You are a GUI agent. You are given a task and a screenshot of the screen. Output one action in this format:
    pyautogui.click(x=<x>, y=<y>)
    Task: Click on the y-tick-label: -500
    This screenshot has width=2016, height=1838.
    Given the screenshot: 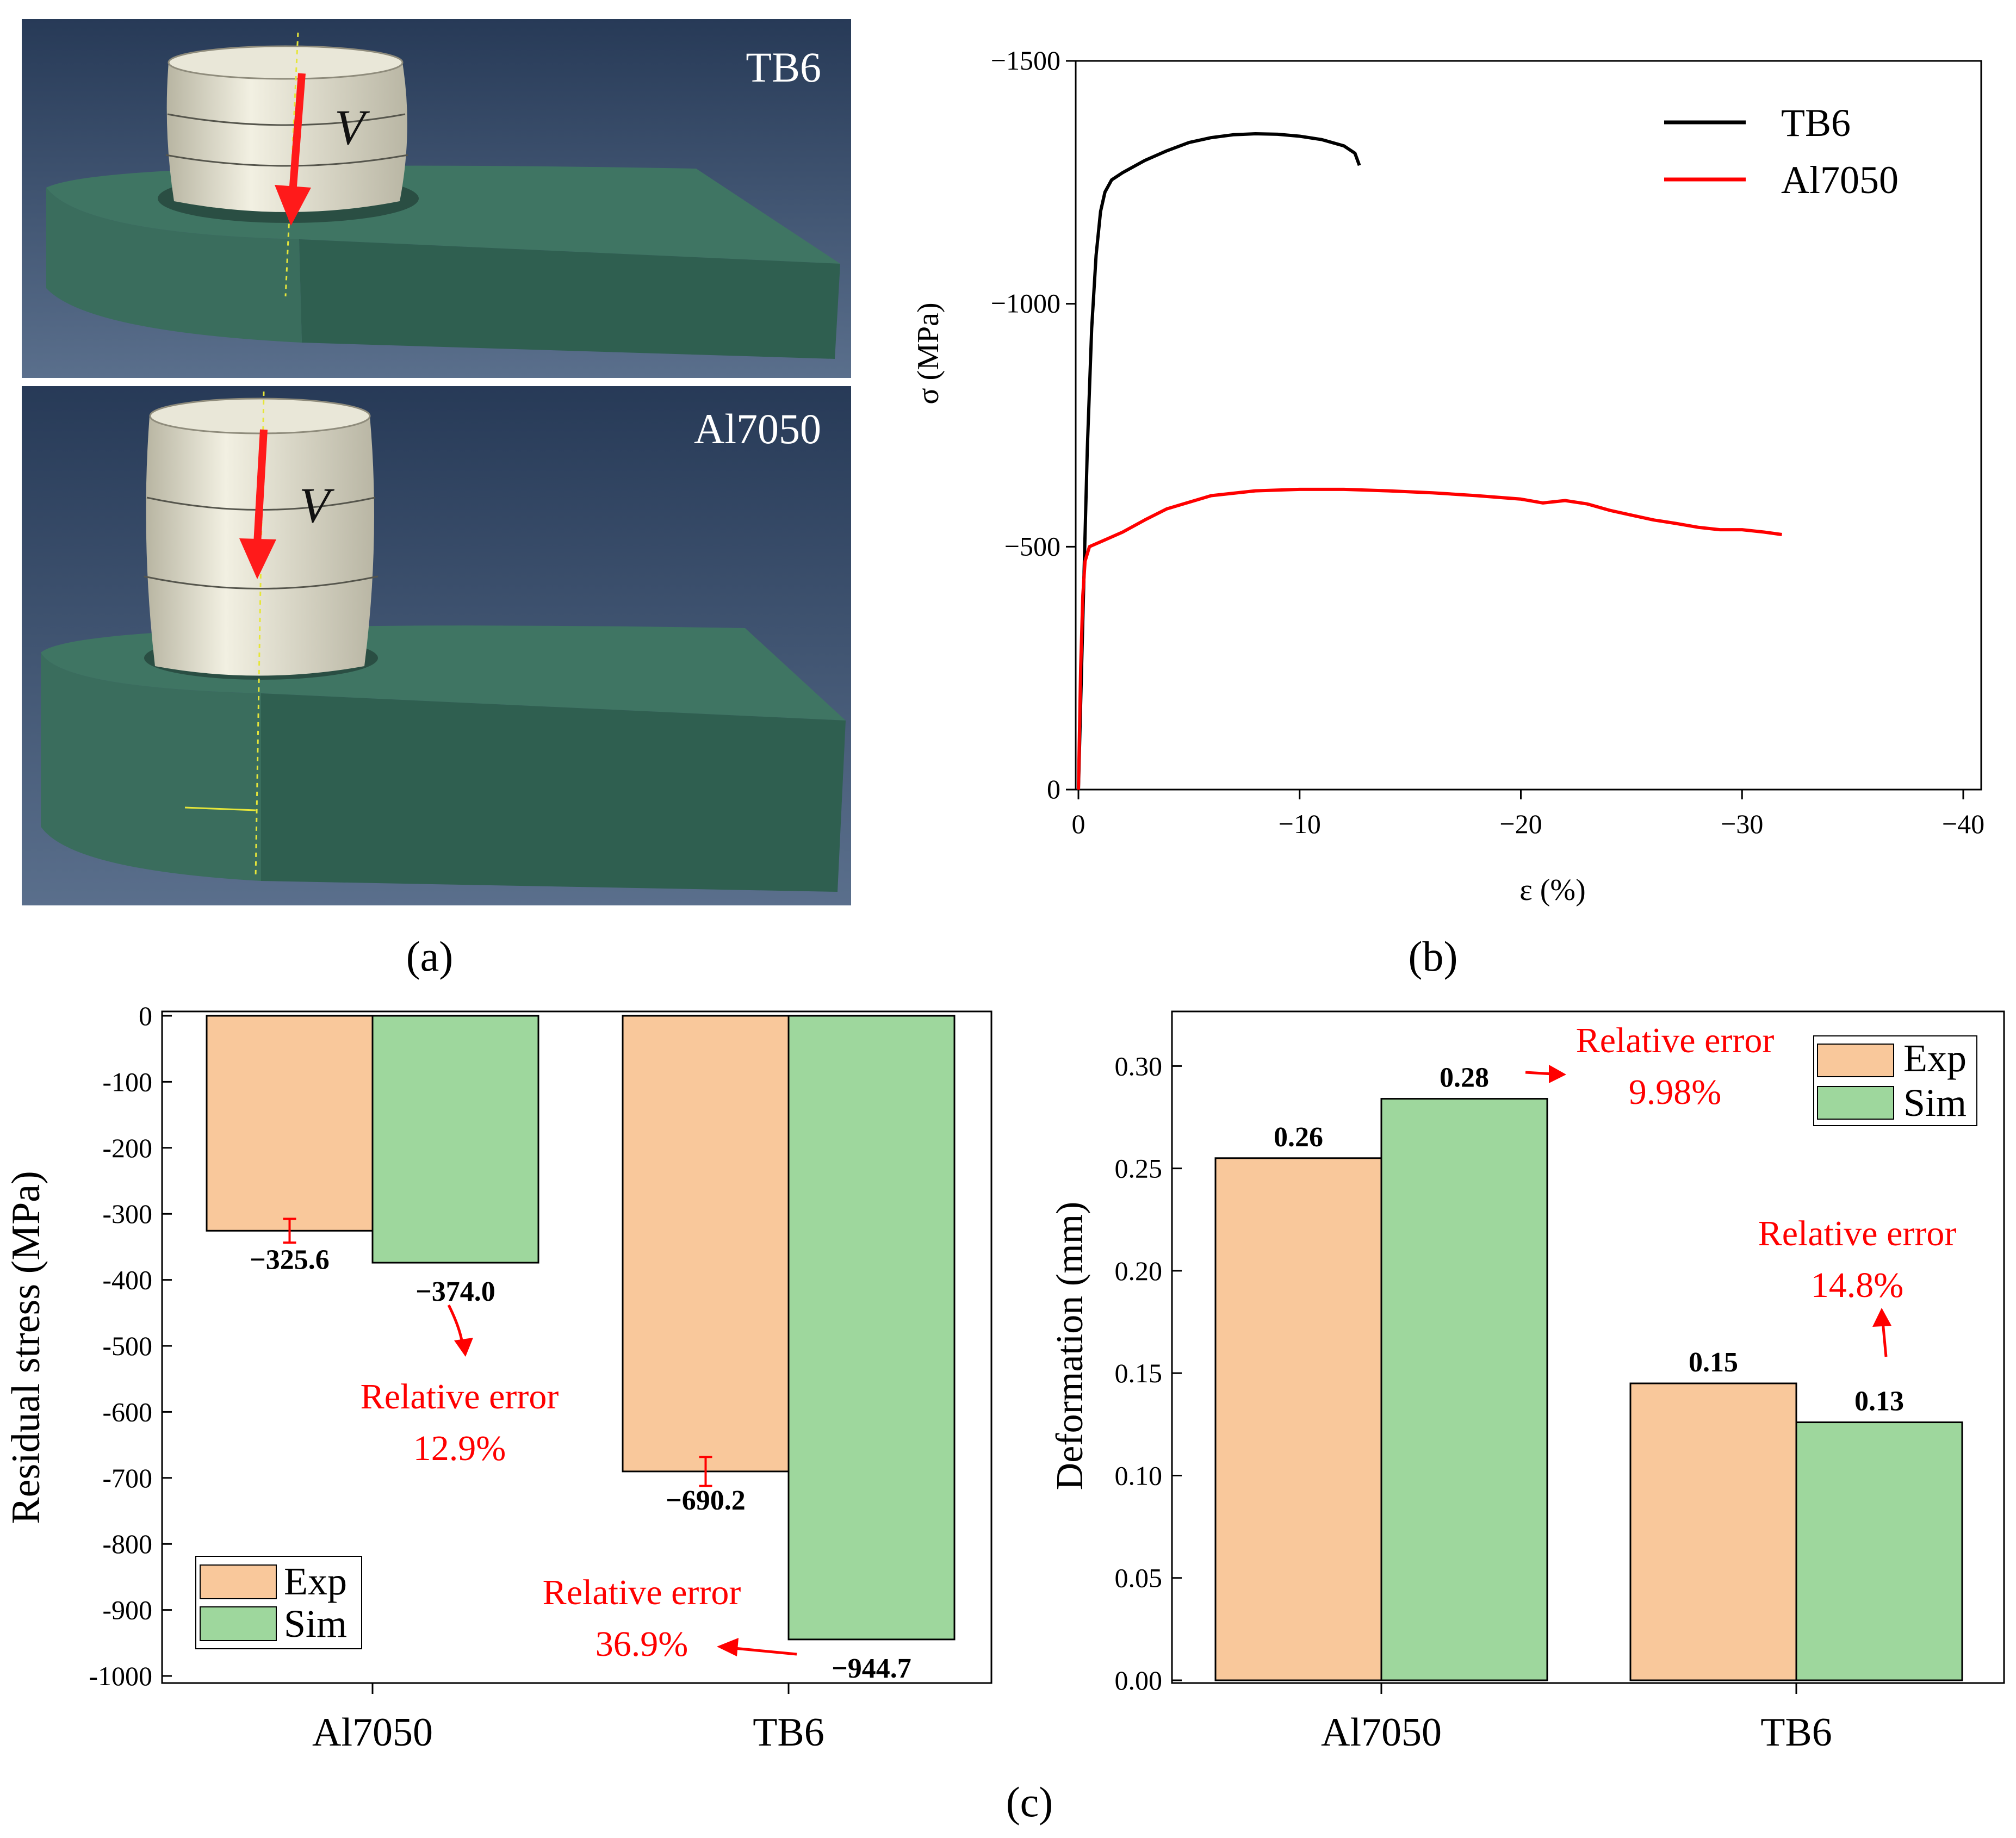 What is the action you would take?
    pyautogui.click(x=127, y=1346)
    